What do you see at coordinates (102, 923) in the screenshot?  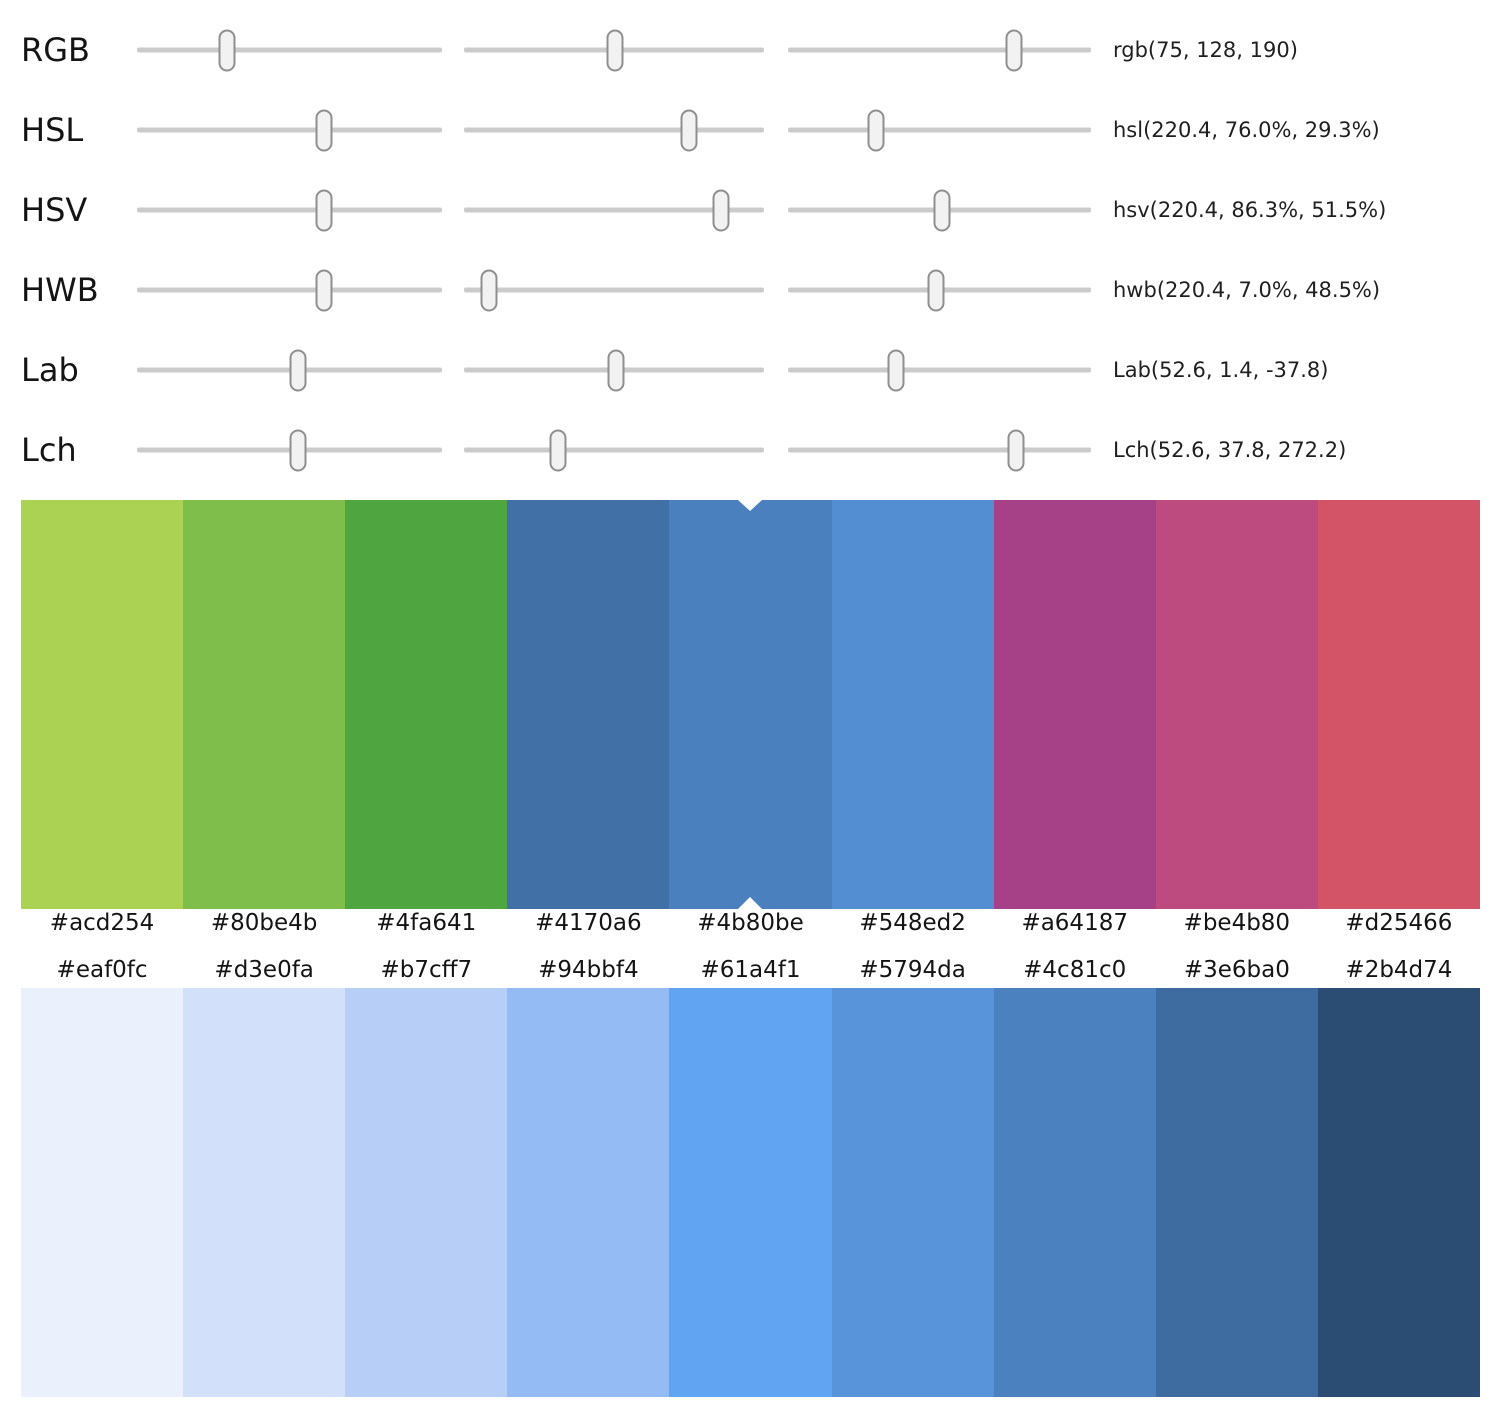 I see `hue-swatch-hex-label-0: #acd254` at bounding box center [102, 923].